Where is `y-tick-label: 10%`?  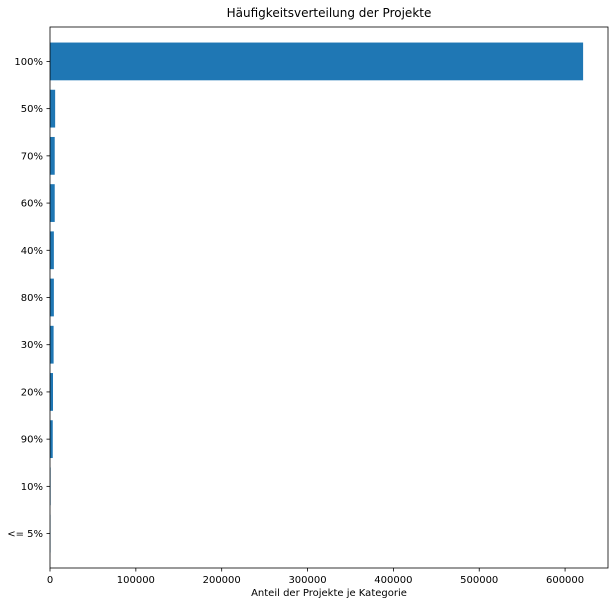 y-tick-label: 10% is located at coordinates (32, 487).